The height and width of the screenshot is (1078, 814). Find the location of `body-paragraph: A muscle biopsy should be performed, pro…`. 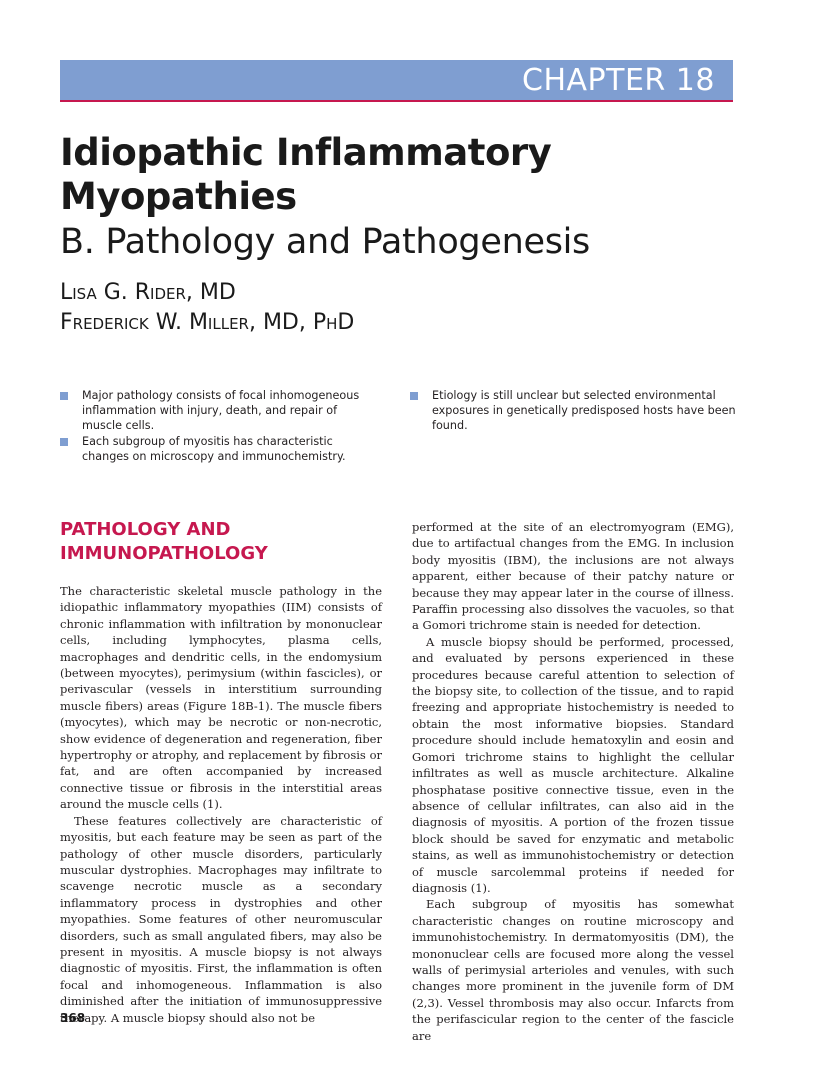

body-paragraph: A muscle biopsy should be performed, pro… is located at coordinates (573, 764).